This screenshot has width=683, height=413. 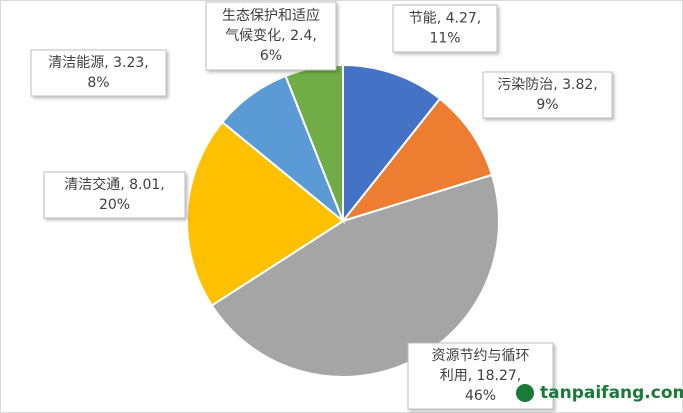 I want to click on data-label: 46%, so click(x=480, y=396).